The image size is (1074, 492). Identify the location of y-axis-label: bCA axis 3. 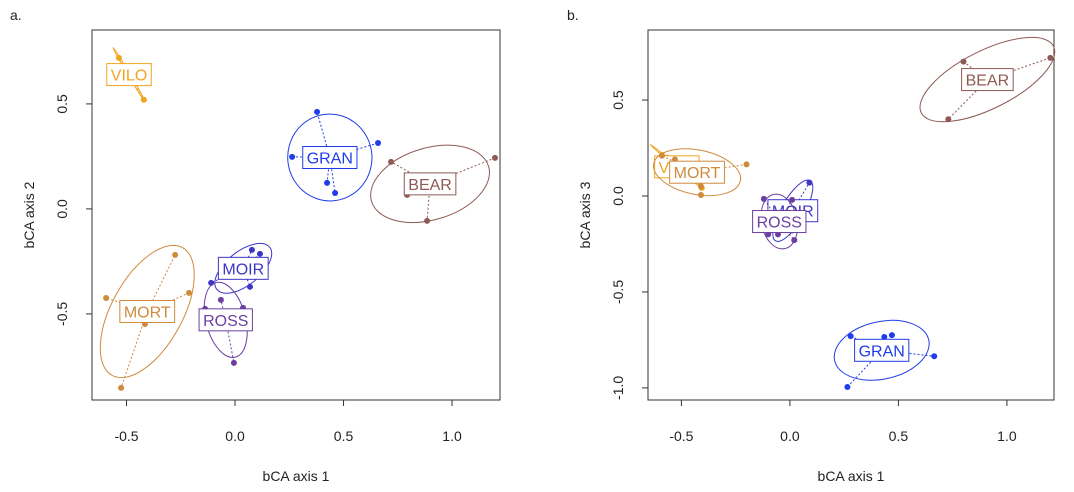
(585, 214).